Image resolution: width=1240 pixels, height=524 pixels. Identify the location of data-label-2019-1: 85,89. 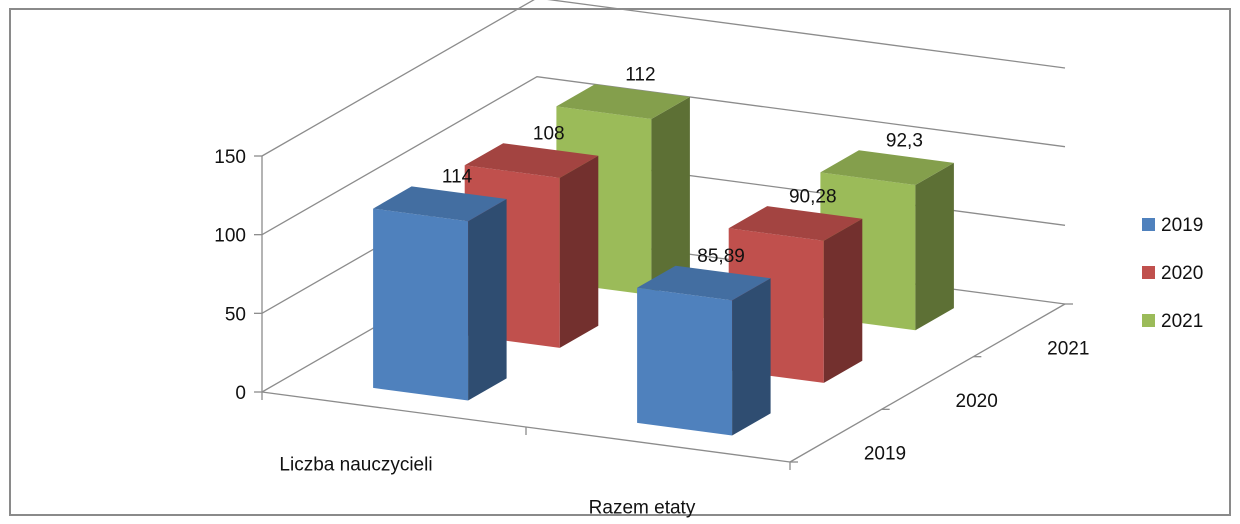
(721, 256).